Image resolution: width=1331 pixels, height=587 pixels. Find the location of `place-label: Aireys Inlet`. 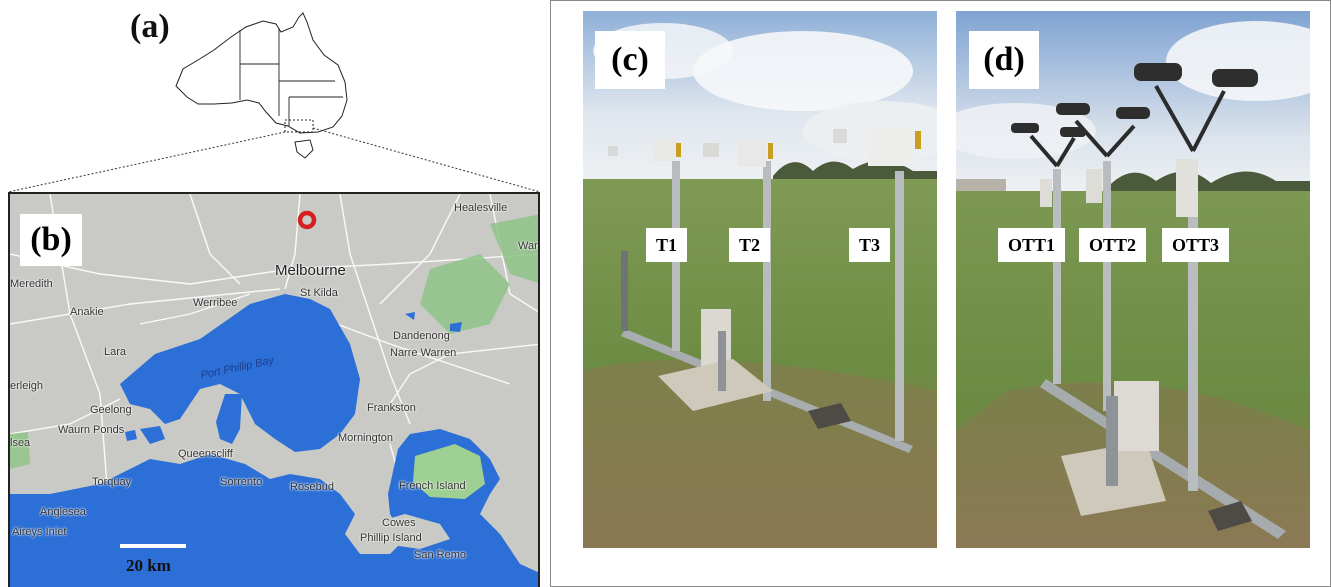

place-label: Aireys Inlet is located at coordinates (39, 532).